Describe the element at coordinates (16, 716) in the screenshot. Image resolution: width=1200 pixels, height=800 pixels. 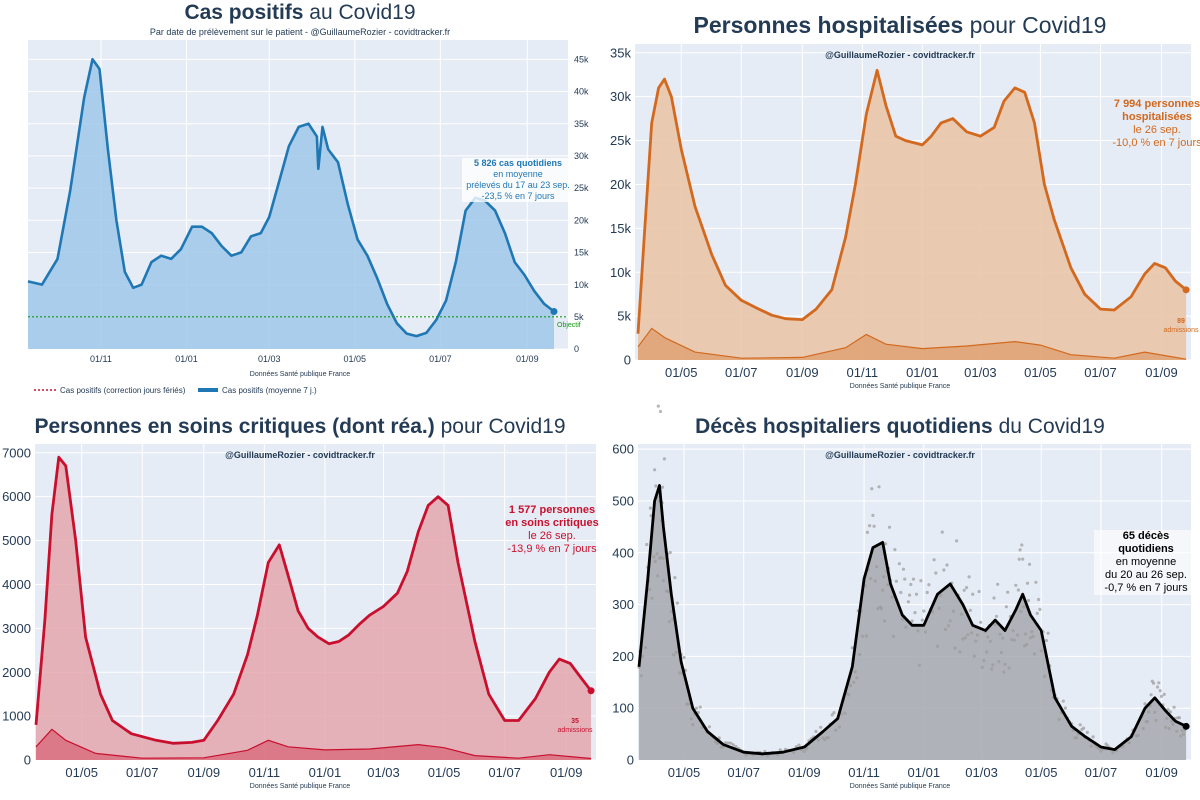
I see `y-tick-label: 1000` at that location.